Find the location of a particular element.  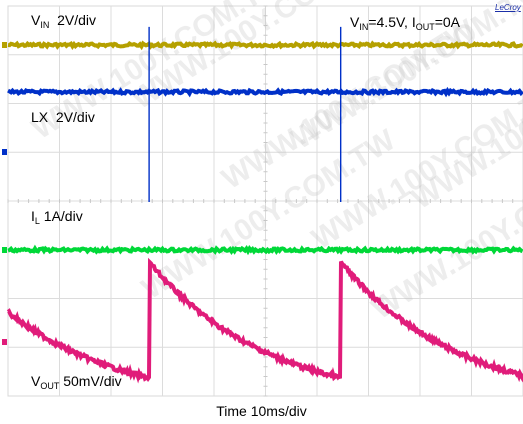

il-trace is located at coordinates (265, 250).